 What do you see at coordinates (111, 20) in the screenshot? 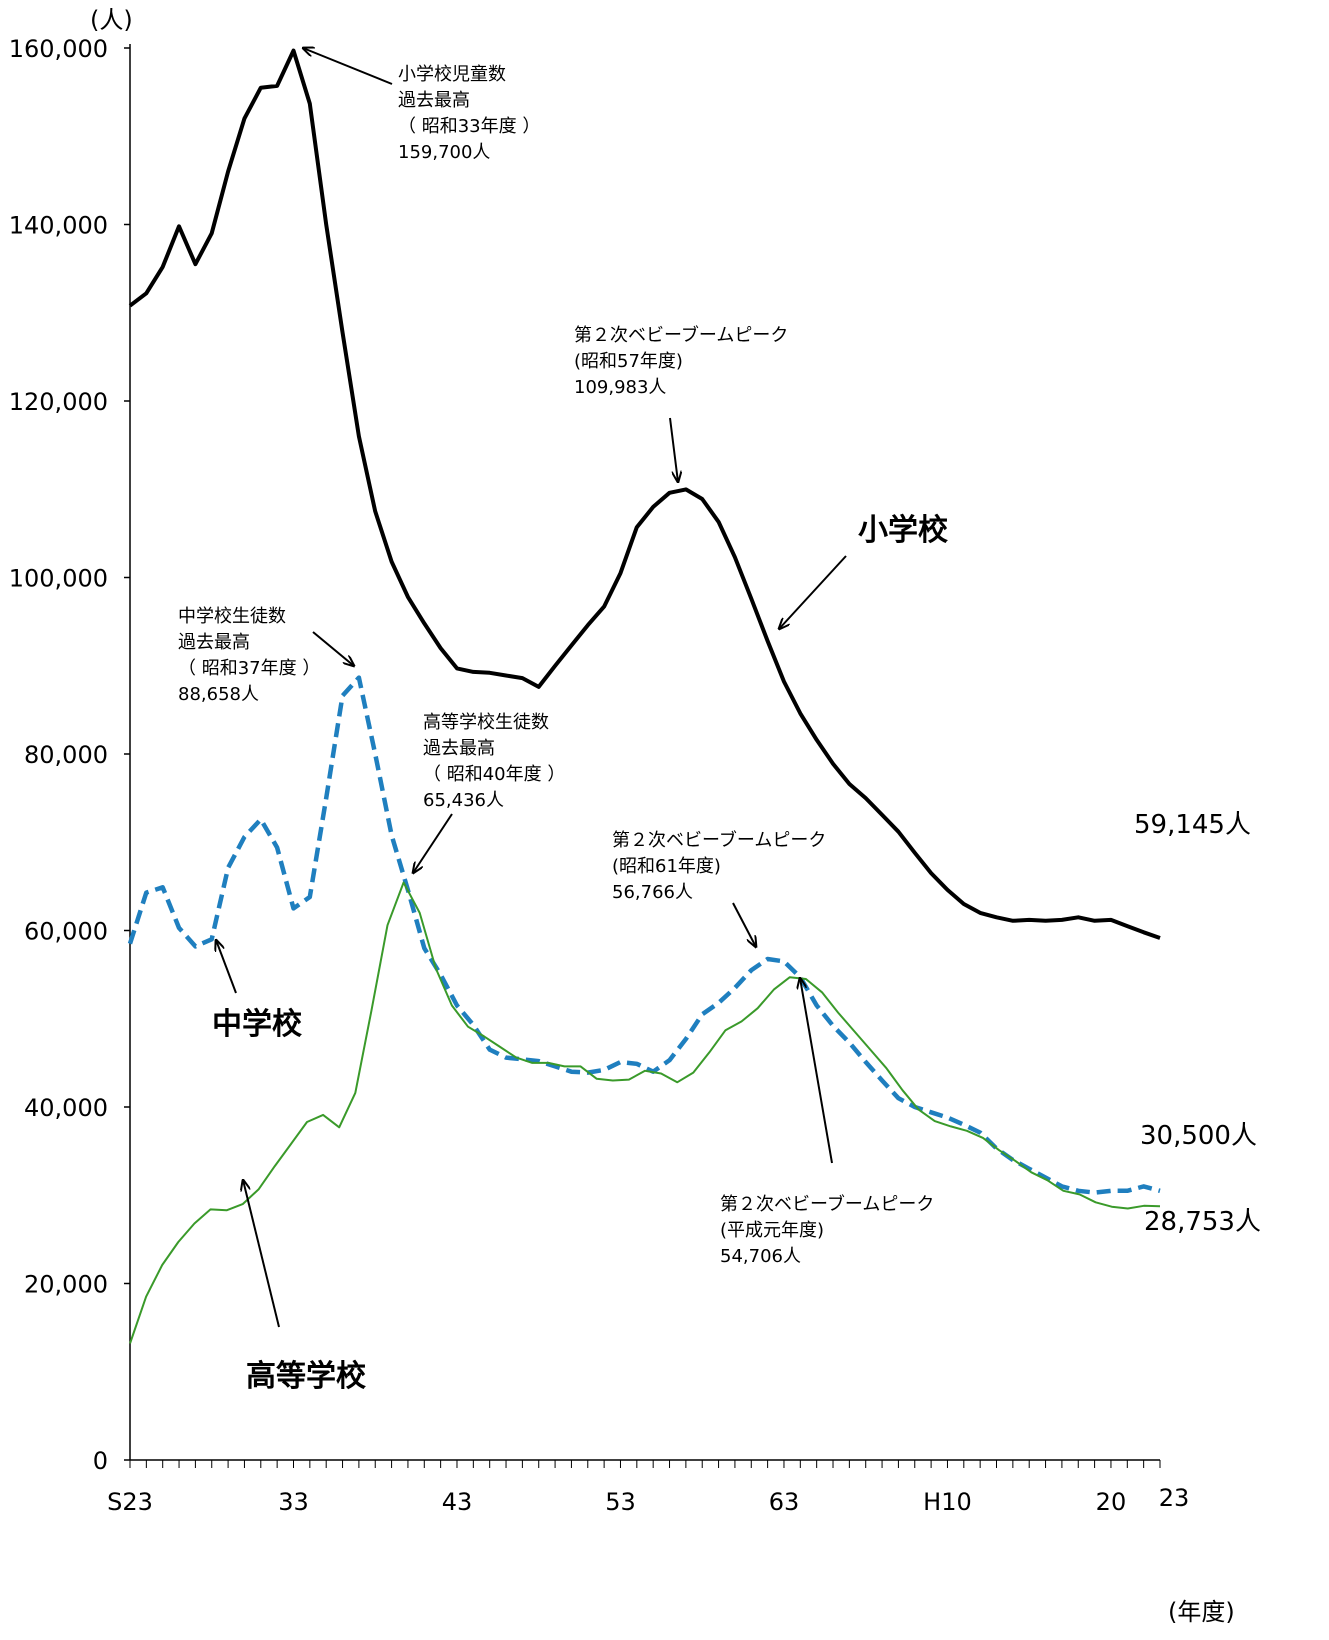
I see `y-unit-label: (人)` at bounding box center [111, 20].